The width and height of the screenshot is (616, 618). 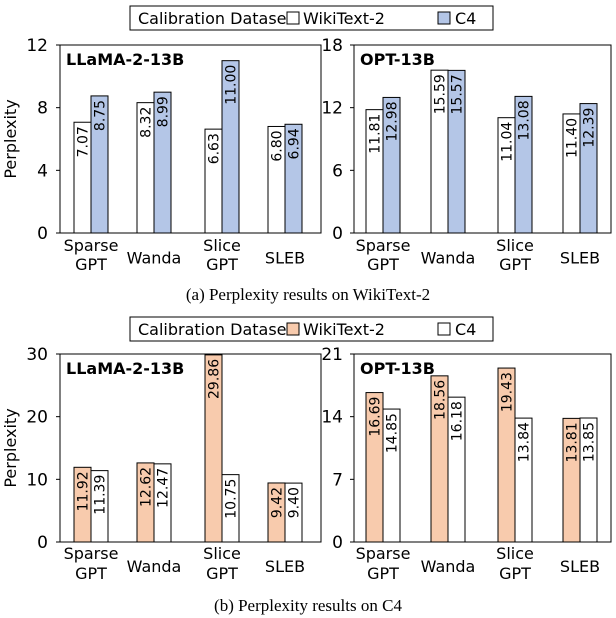 I want to click on y-tick-label: 30, so click(x=37, y=355).